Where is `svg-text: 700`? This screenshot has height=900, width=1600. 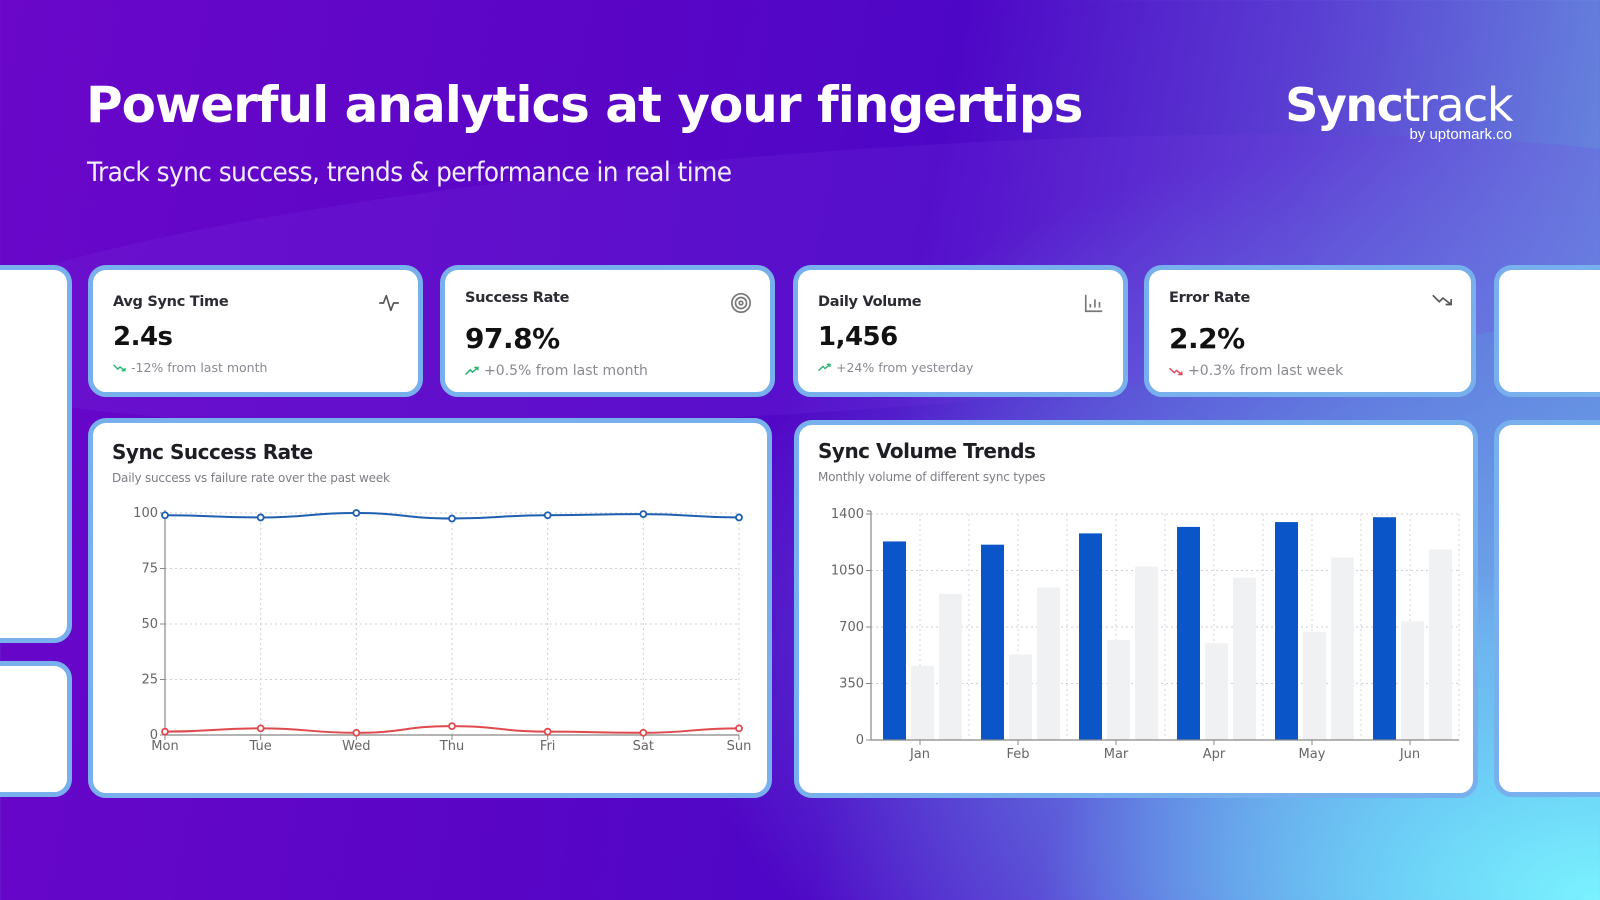 svg-text: 700 is located at coordinates (851, 627).